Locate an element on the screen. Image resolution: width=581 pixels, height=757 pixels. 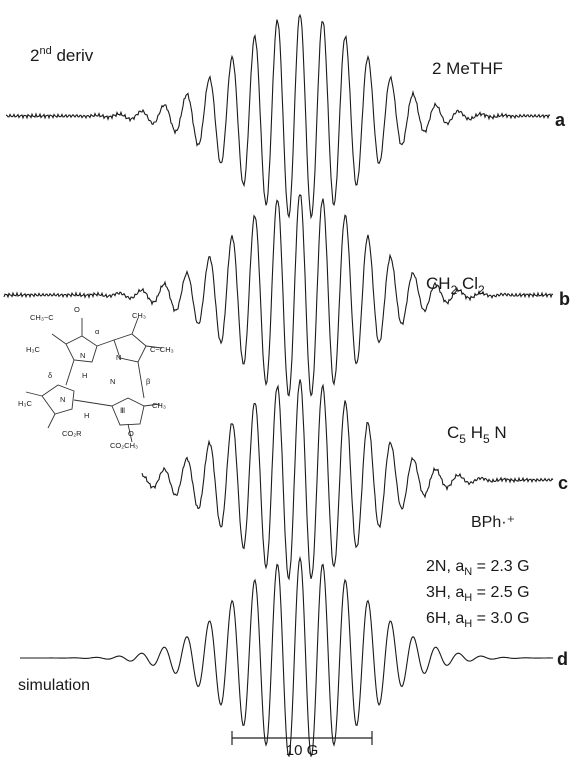
svg-text: α is located at coordinates (97, 331).